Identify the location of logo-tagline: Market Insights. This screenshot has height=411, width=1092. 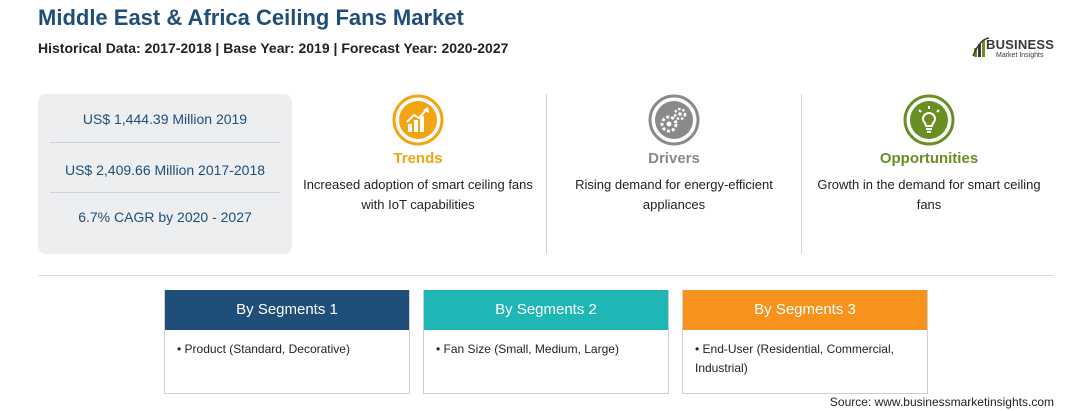
(1020, 55).